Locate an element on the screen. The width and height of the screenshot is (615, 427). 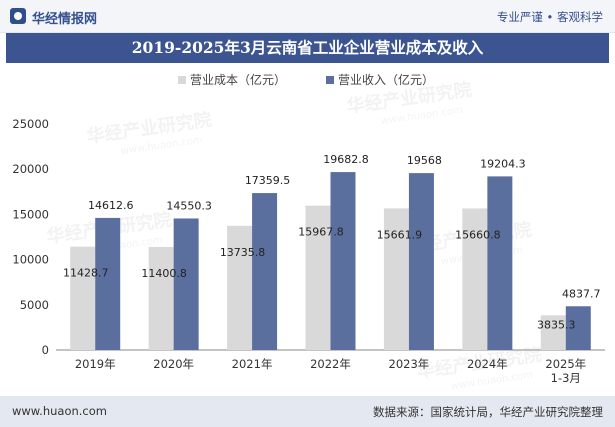
data-label-revenue: 4837.7 is located at coordinates (581, 293).